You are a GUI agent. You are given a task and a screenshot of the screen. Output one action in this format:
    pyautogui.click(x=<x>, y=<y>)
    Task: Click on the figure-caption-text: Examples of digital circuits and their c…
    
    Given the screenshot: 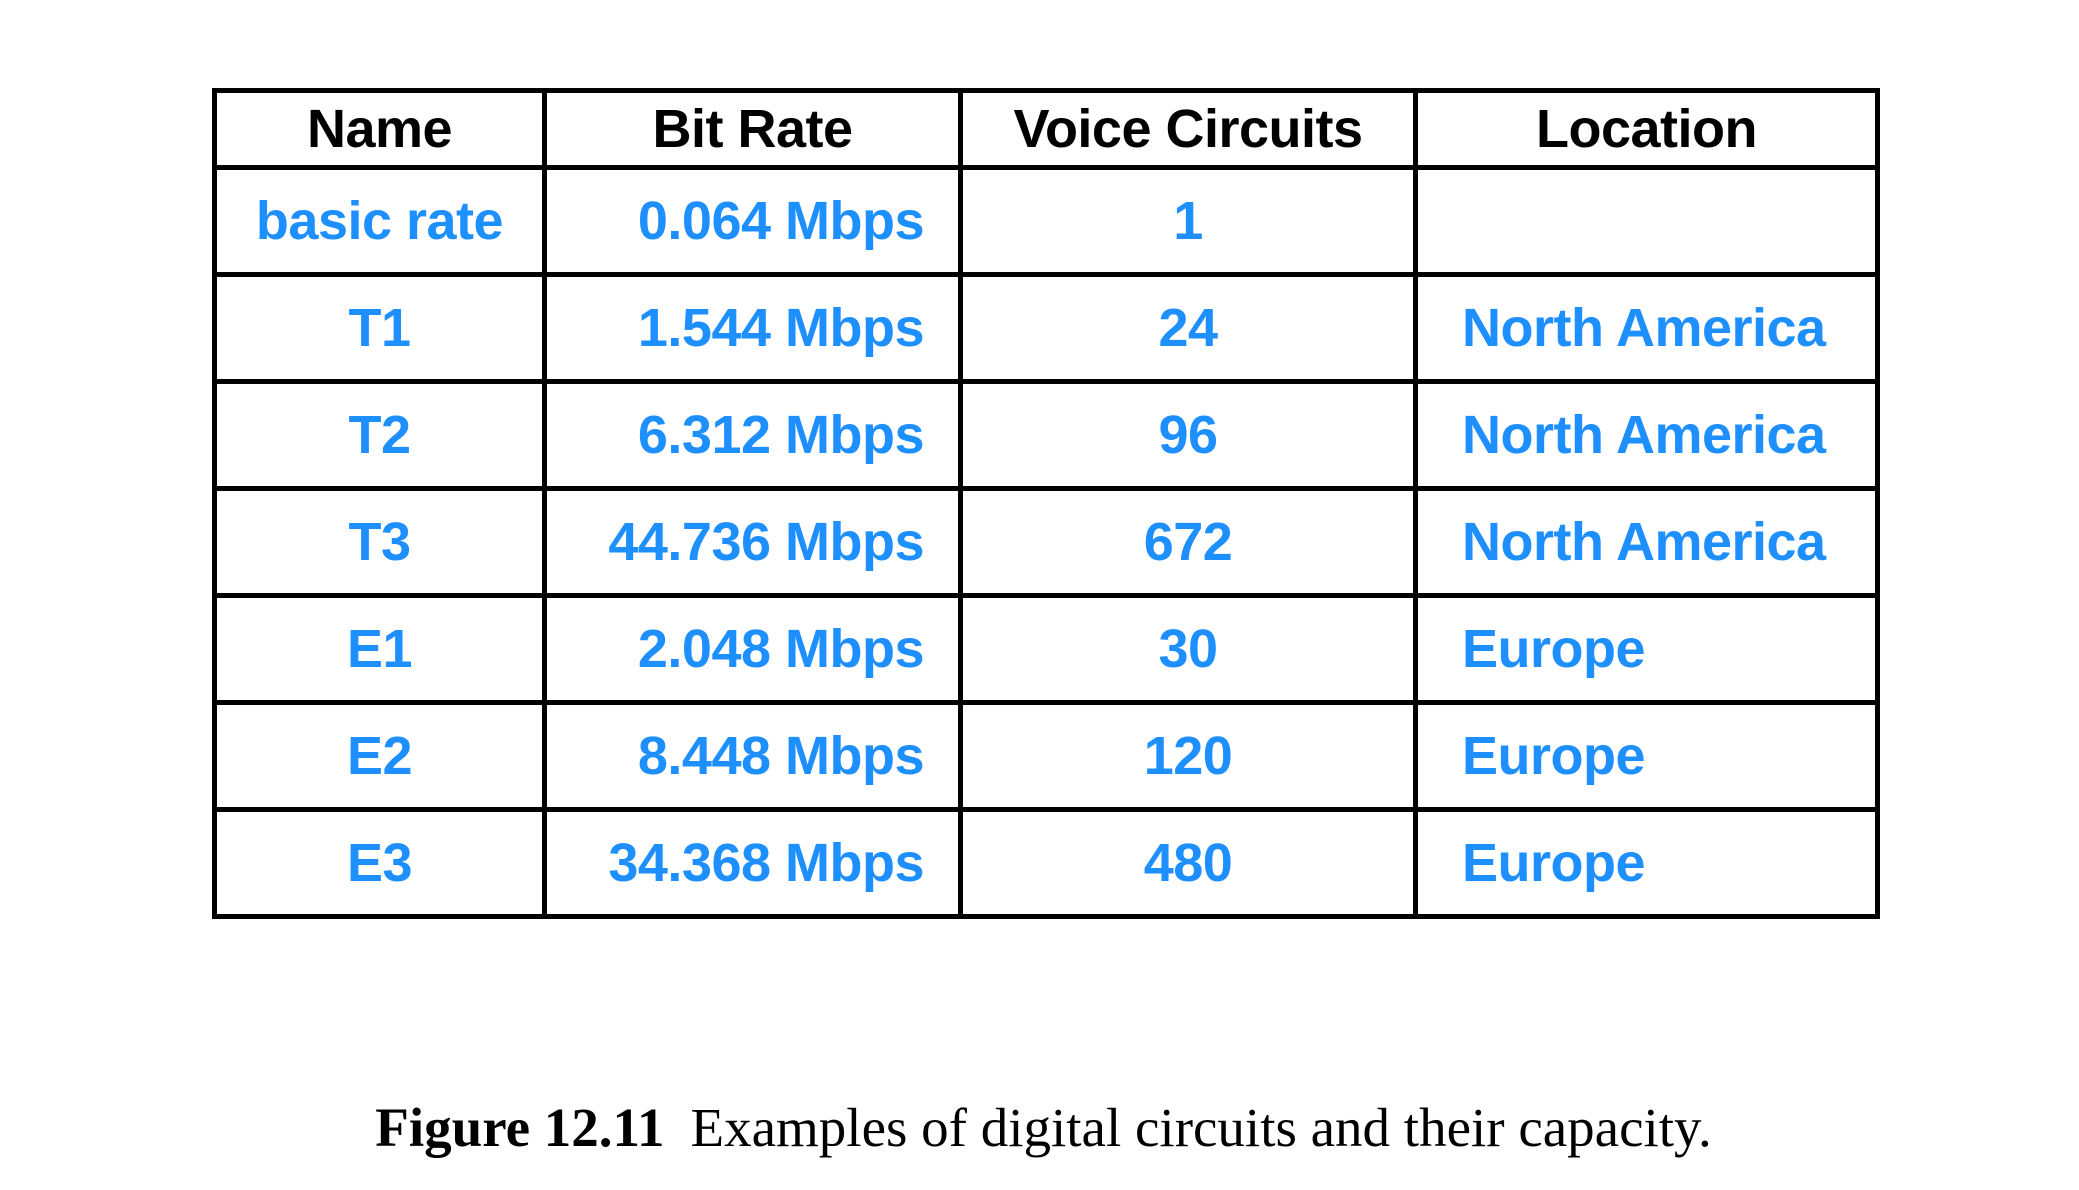 What is the action you would take?
    pyautogui.click(x=1201, y=1127)
    